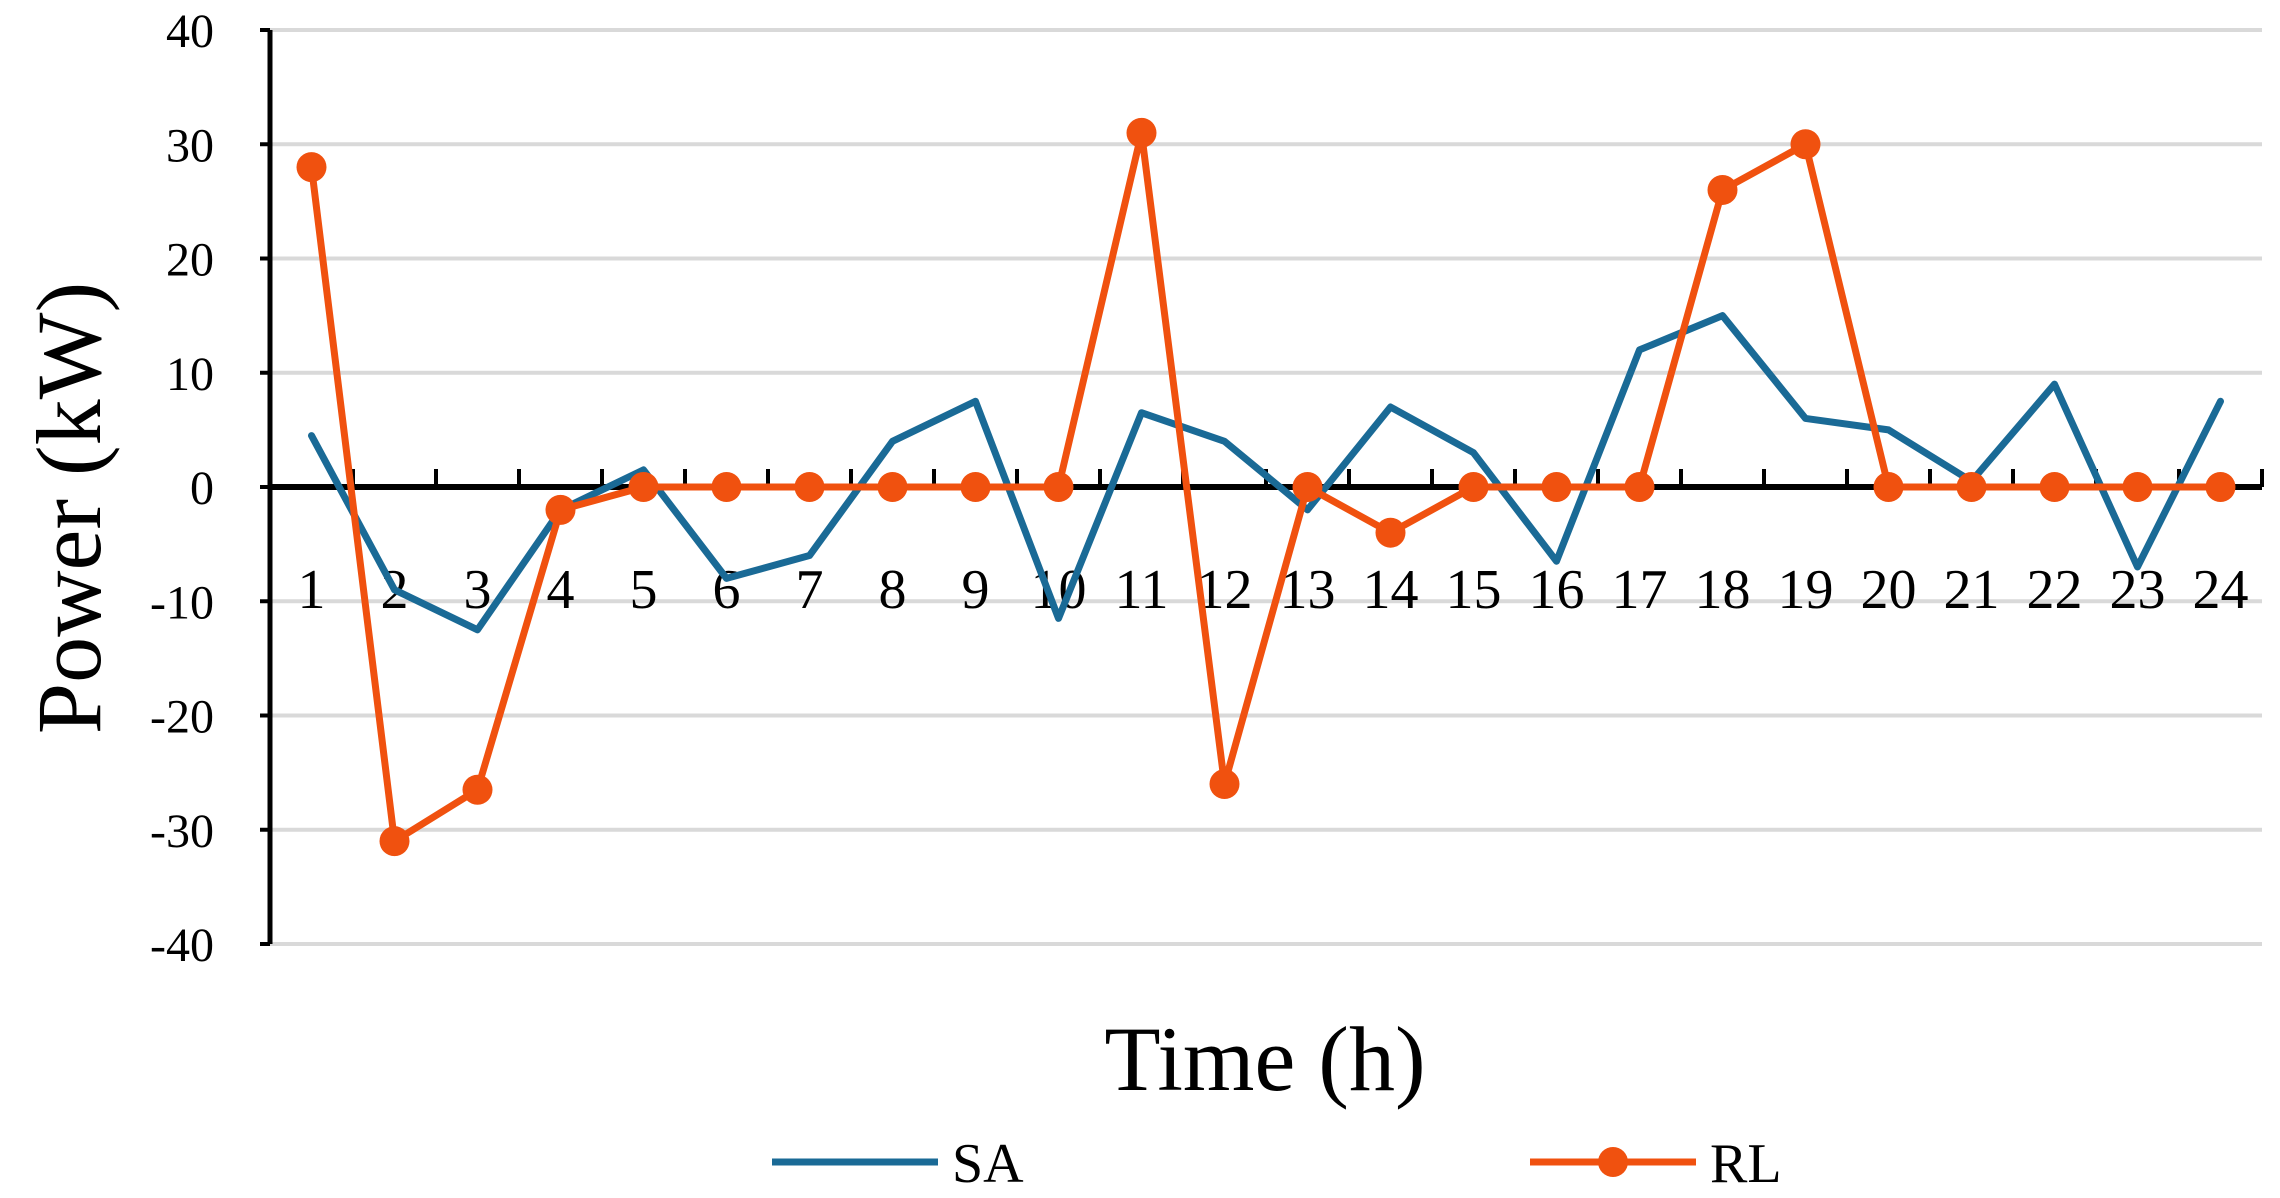 The width and height of the screenshot is (2280, 1198). What do you see at coordinates (810, 590) in the screenshot?
I see `x-tick-label: 7` at bounding box center [810, 590].